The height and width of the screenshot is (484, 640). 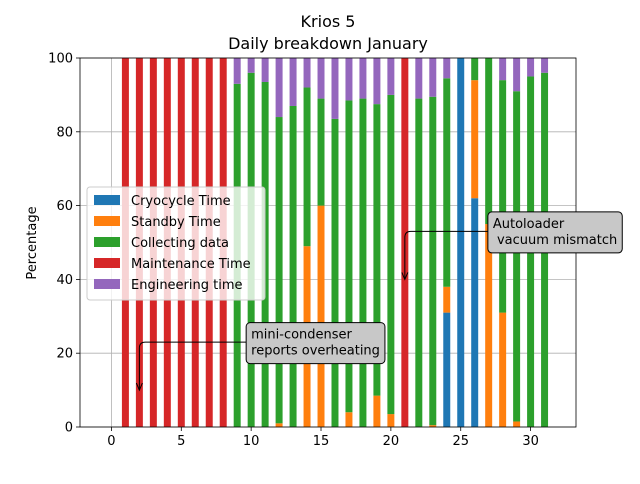 I want to click on x-tick-label: 30, so click(x=530, y=441).